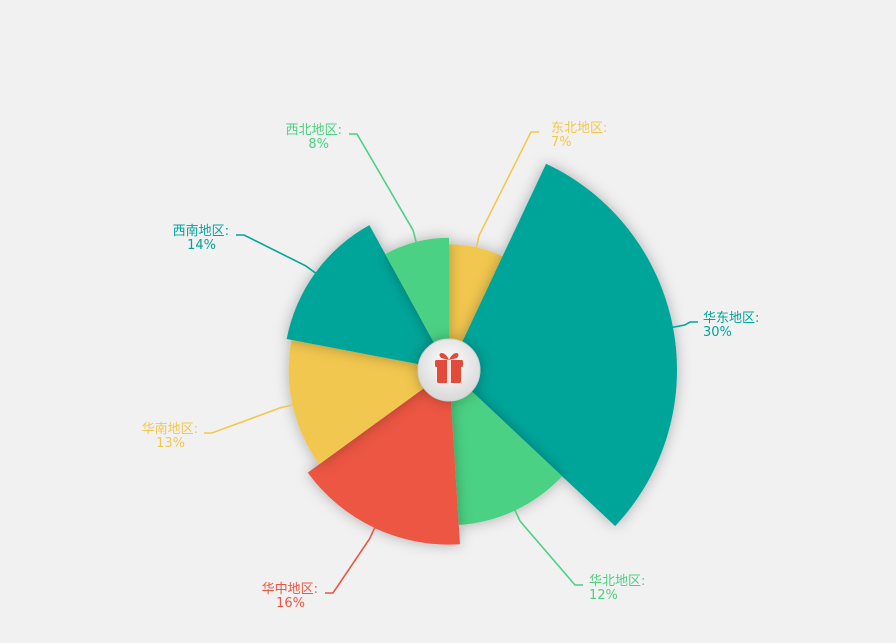 The height and width of the screenshot is (643, 896). What do you see at coordinates (318, 144) in the screenshot?
I see `slice-percent-6: 8%` at bounding box center [318, 144].